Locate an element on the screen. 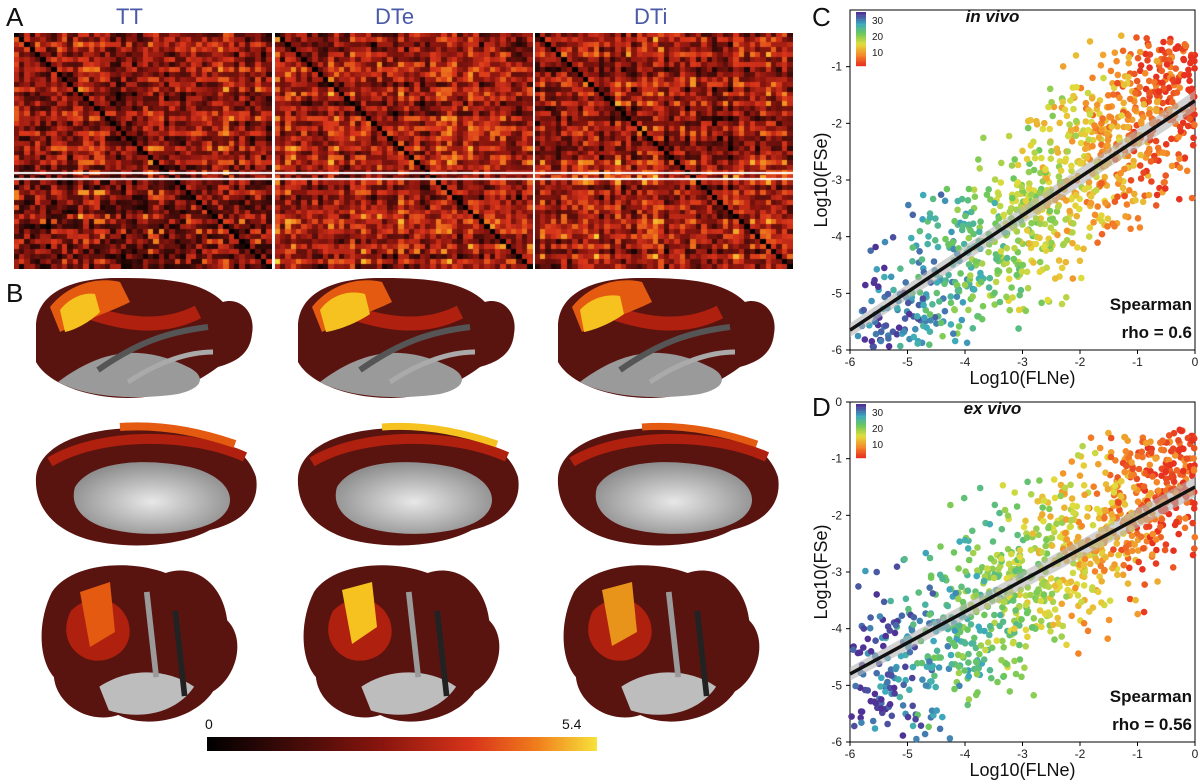 The height and width of the screenshot is (784, 1200). x-tick-label: -1 is located at coordinates (1137, 754).